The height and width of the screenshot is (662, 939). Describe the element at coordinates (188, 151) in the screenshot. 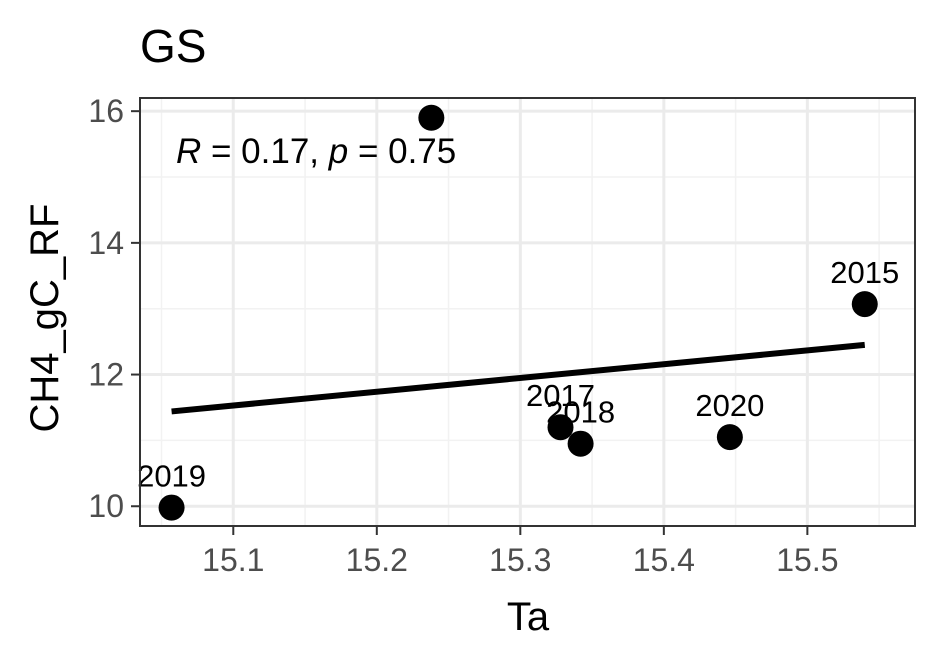

I see `r-symbol: R` at that location.